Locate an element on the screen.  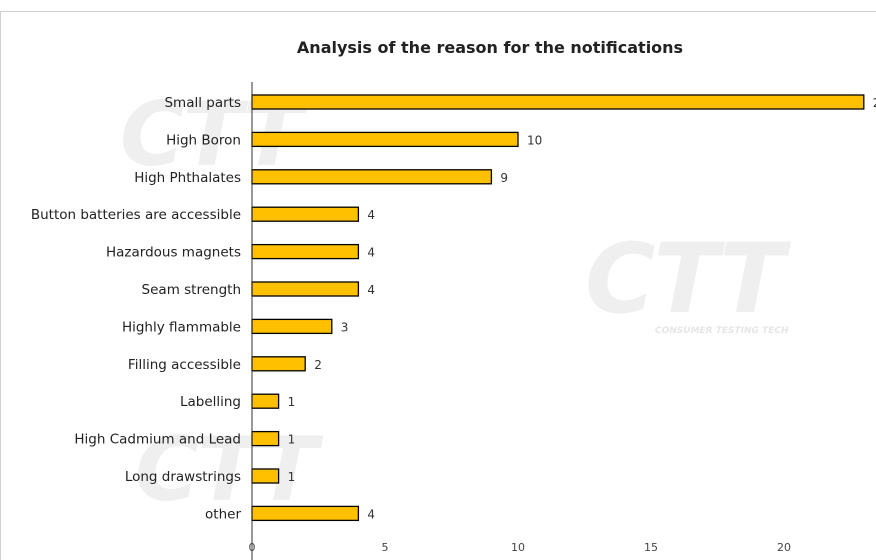
data-label: 9 is located at coordinates (504, 178).